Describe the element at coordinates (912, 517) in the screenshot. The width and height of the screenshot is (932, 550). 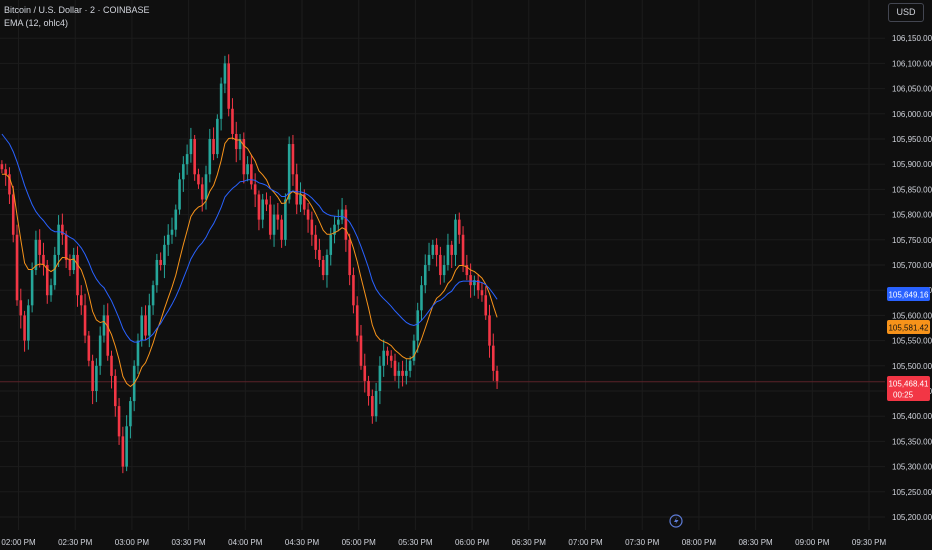
I see `y-tick-label: 105,200.00` at that location.